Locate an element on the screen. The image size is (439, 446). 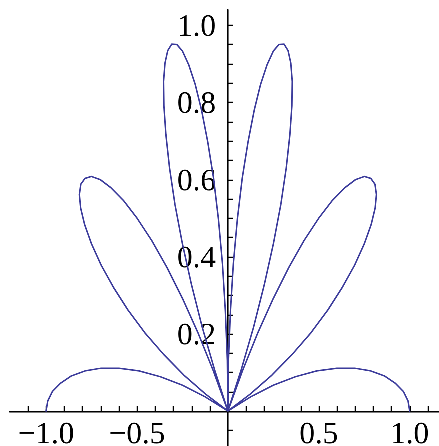
x-tick-label: −0.5 is located at coordinates (137, 430).